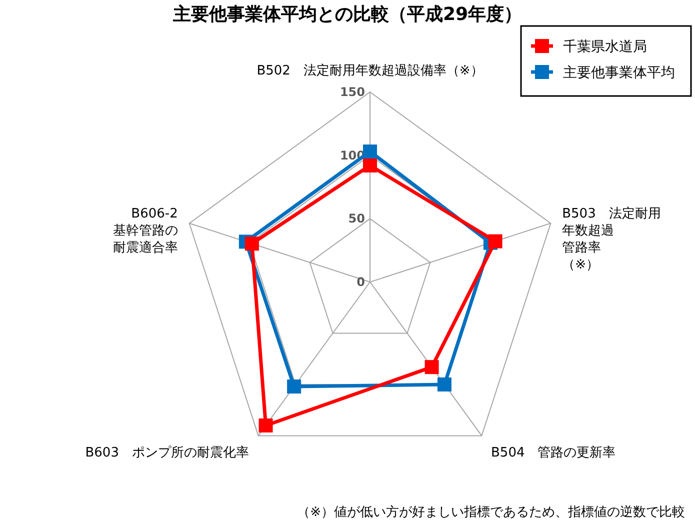 The width and height of the screenshot is (695, 526). I want to click on spoke-label: B603 ポンプ所の耐震化率, so click(167, 452).